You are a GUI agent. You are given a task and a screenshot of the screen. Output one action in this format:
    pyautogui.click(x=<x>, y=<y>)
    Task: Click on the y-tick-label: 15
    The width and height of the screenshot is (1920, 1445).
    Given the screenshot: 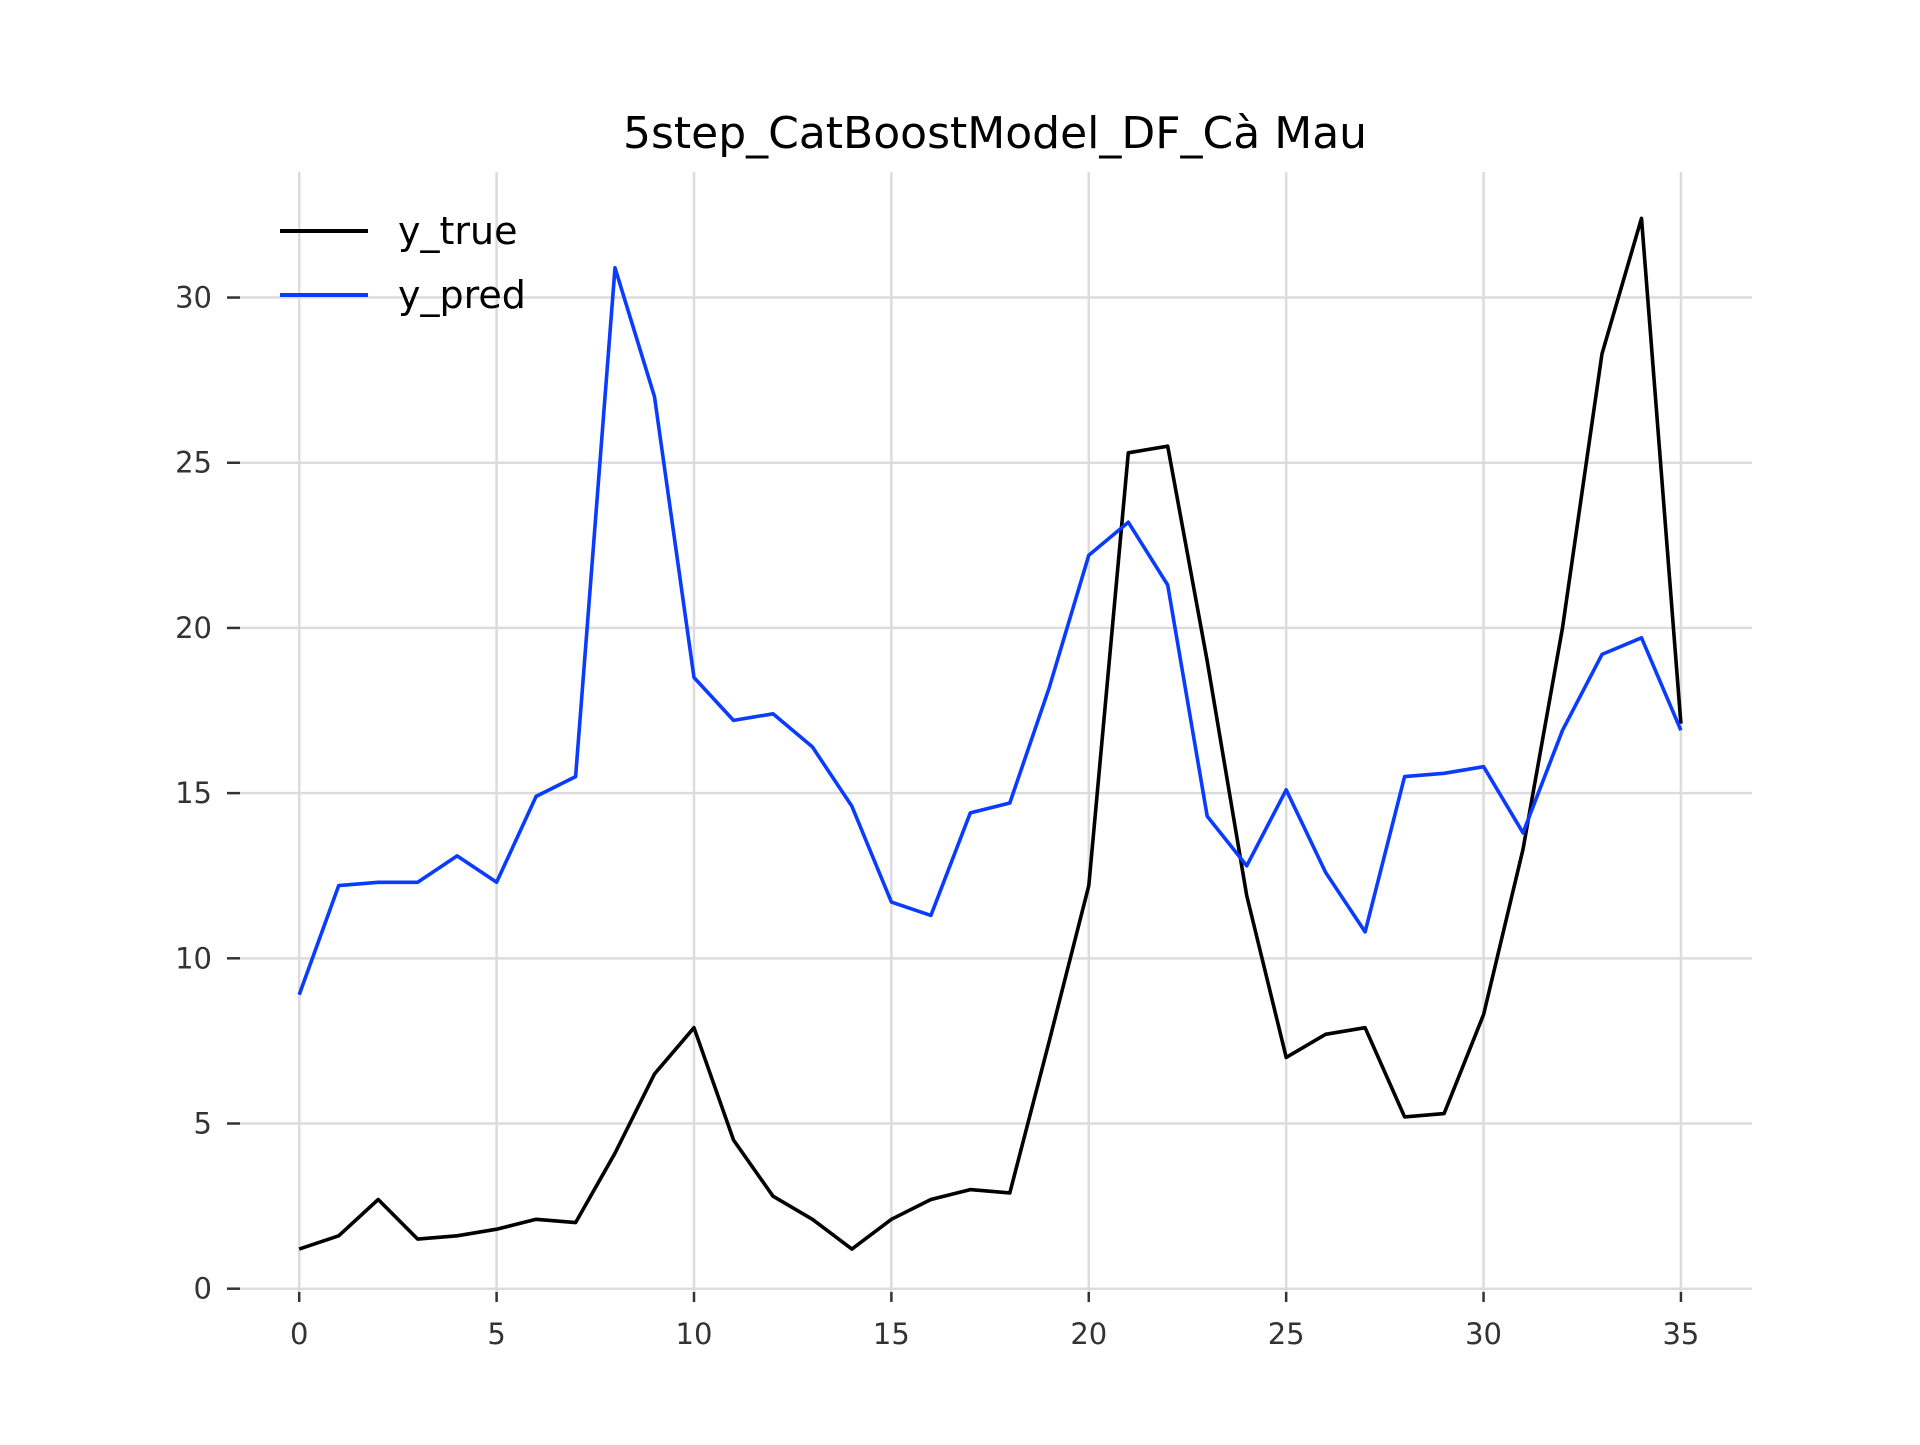 What is the action you would take?
    pyautogui.click(x=193, y=793)
    